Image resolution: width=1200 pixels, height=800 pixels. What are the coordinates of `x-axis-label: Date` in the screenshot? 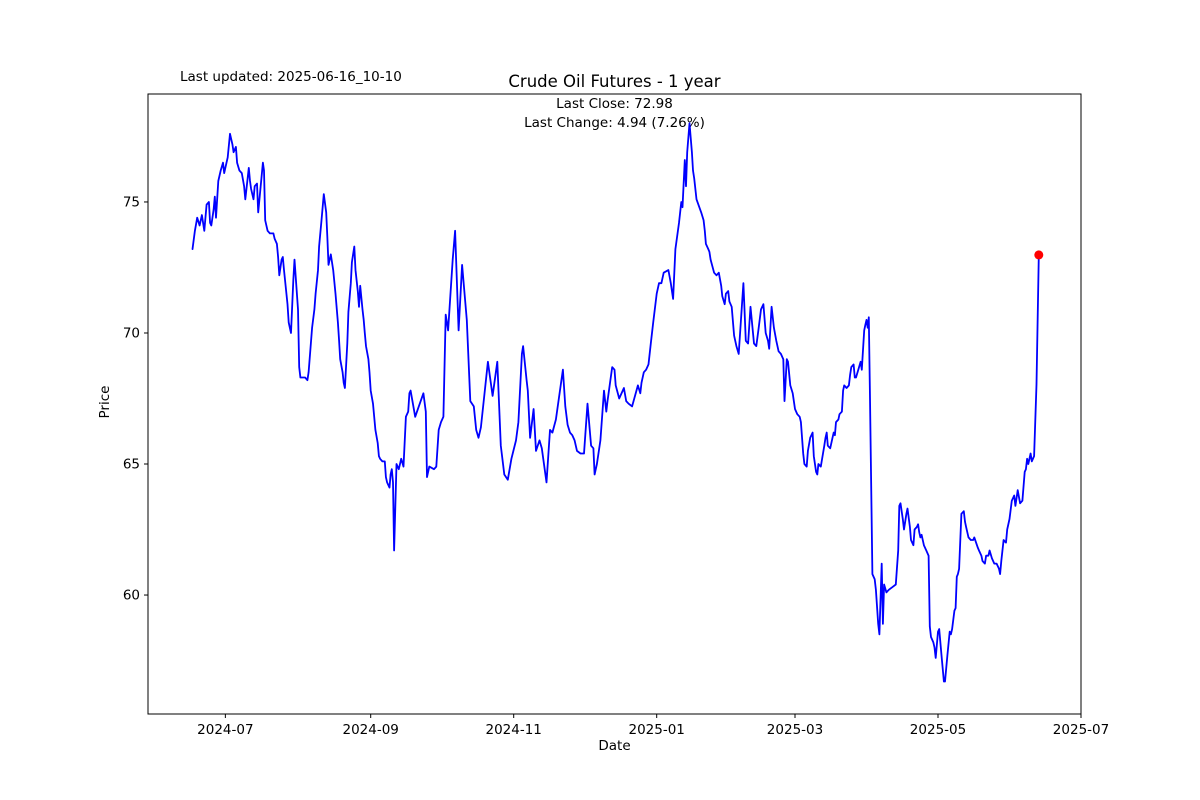 It's located at (614, 746).